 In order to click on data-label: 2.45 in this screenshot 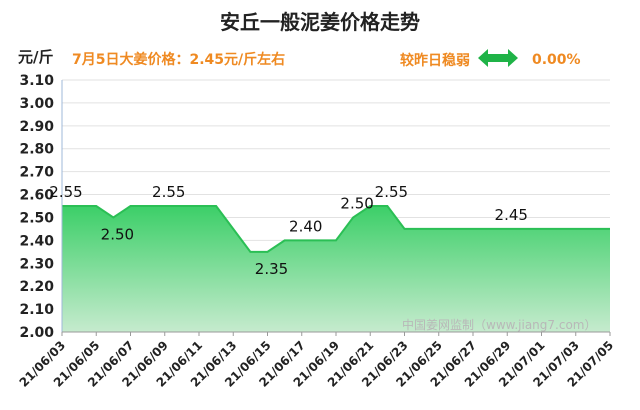, I will do `click(511, 215)`.